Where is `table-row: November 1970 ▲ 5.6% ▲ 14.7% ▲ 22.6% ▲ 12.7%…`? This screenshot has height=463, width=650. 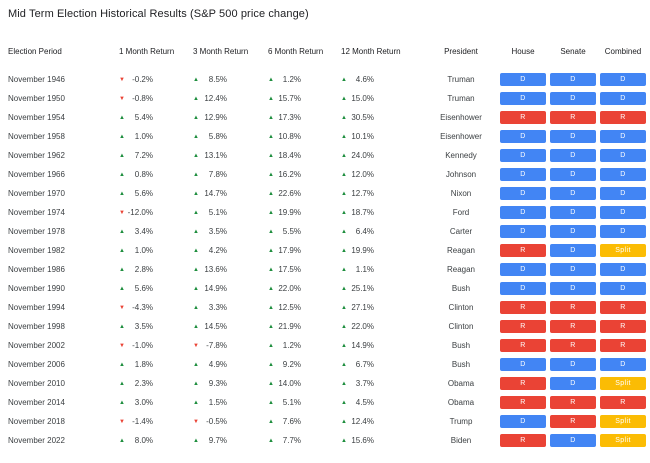 table-row: November 1970 ▲ 5.6% ▲ 14.7% ▲ 22.6% ▲ 12.7%… is located at coordinates (325, 193).